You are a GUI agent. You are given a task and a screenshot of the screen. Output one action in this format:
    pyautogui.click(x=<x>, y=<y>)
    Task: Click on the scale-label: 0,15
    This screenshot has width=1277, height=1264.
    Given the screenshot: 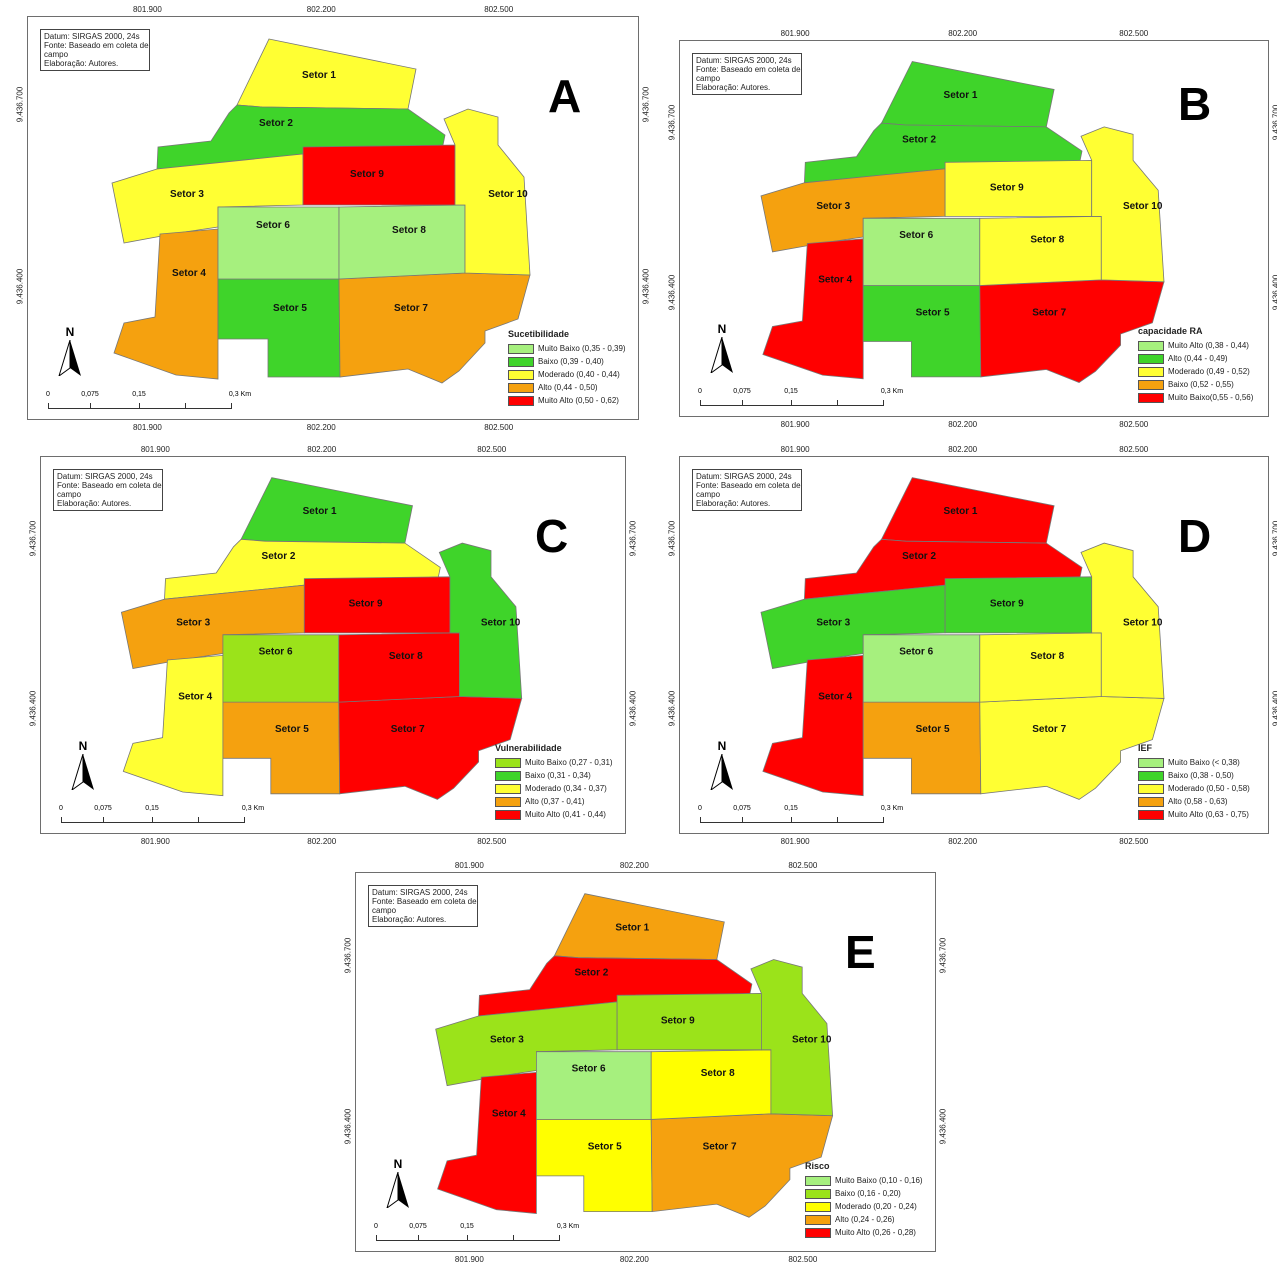 What is the action you would take?
    pyautogui.click(x=791, y=808)
    